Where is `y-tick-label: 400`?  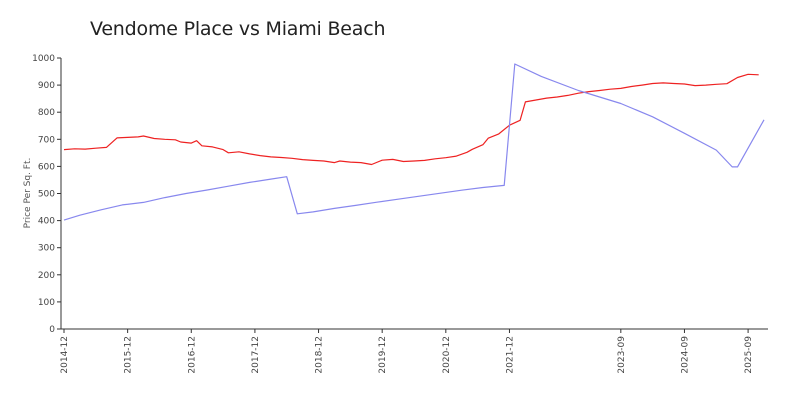
y-tick-label: 400 is located at coordinates (46, 222).